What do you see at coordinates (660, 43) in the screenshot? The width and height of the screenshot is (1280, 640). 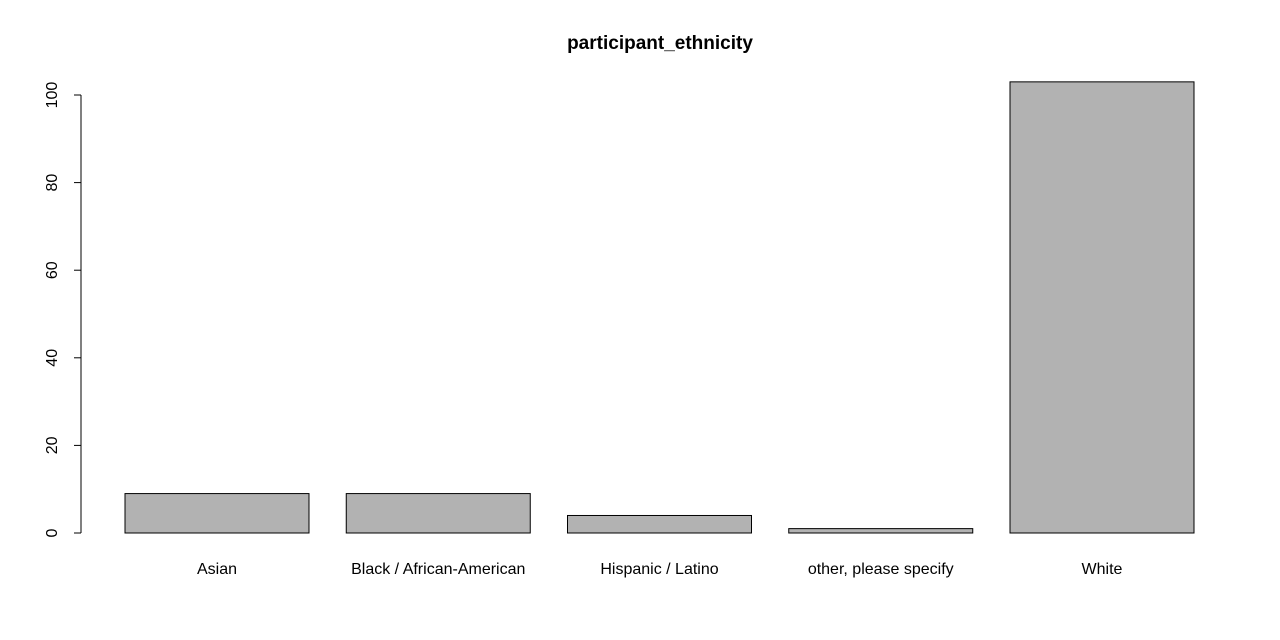 I see `chart-title: participant_ethnicity` at bounding box center [660, 43].